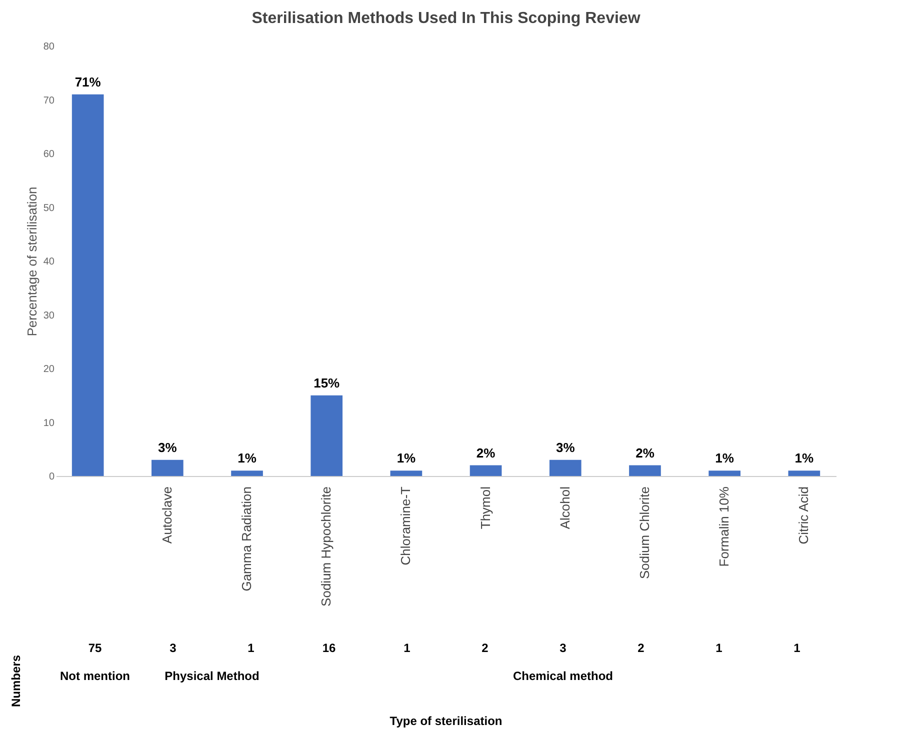  What do you see at coordinates (49, 262) in the screenshot?
I see `y-tick-label: 40` at bounding box center [49, 262].